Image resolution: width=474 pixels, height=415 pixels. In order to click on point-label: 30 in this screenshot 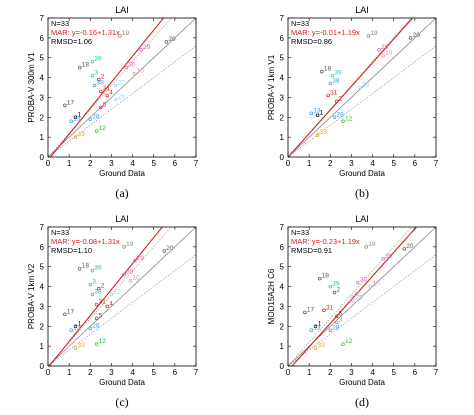, I will do `click(130, 272)`.